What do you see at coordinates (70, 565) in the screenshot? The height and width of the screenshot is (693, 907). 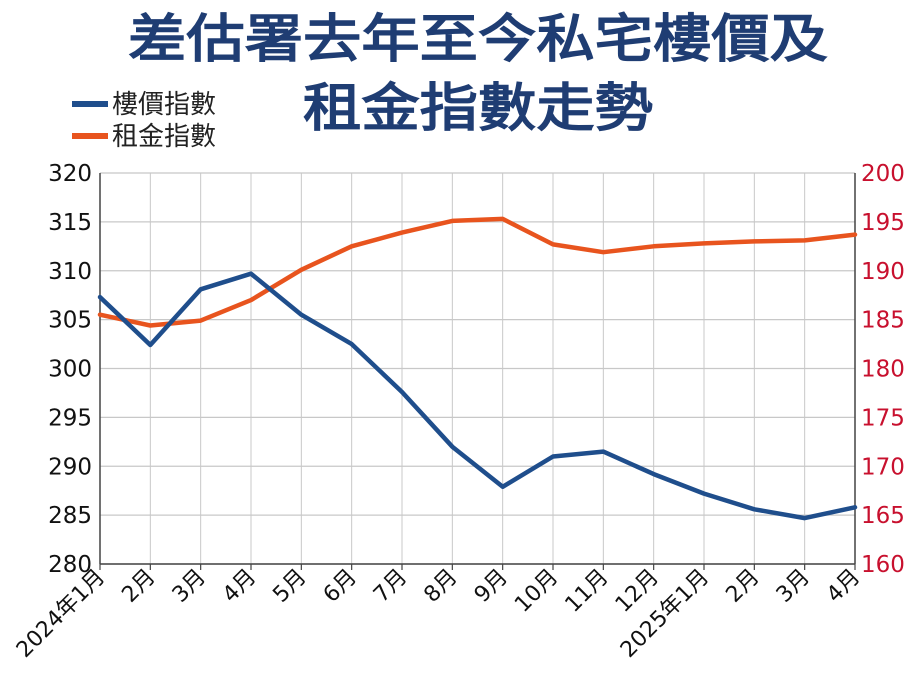 I see `left-axis-tick-label: 280` at bounding box center [70, 565].